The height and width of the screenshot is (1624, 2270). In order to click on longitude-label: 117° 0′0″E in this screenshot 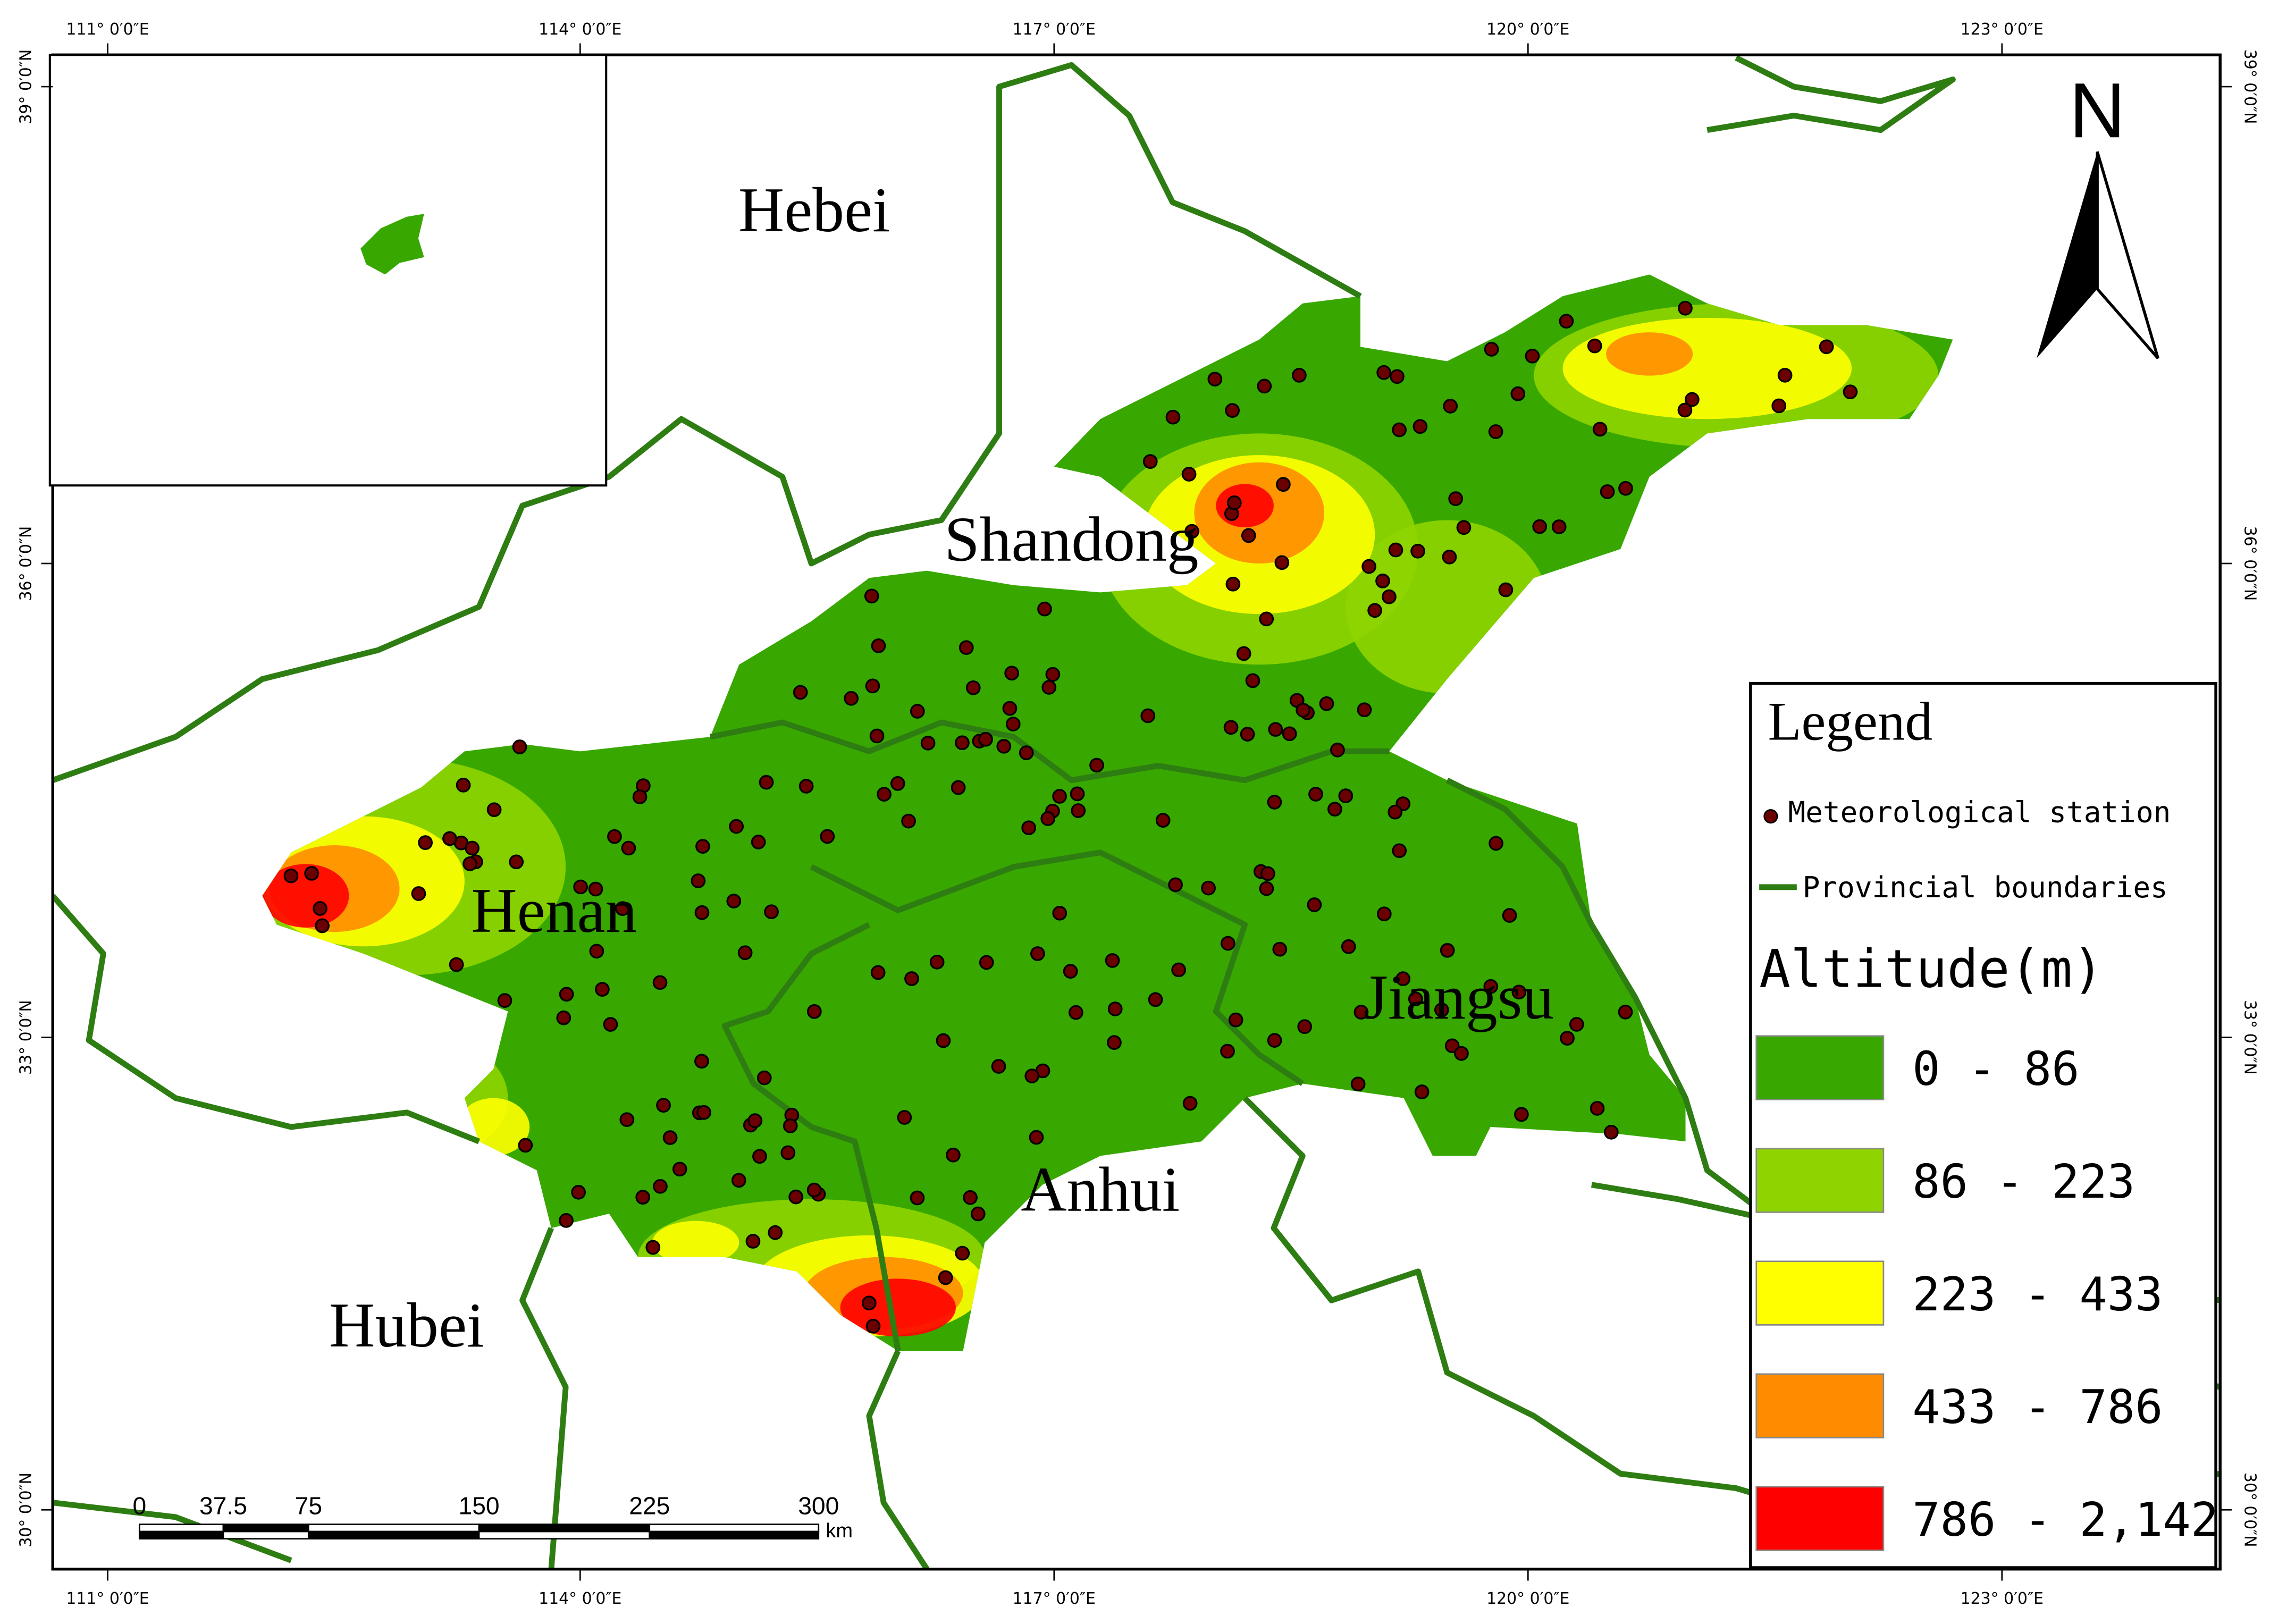, I will do `click(1054, 29)`.